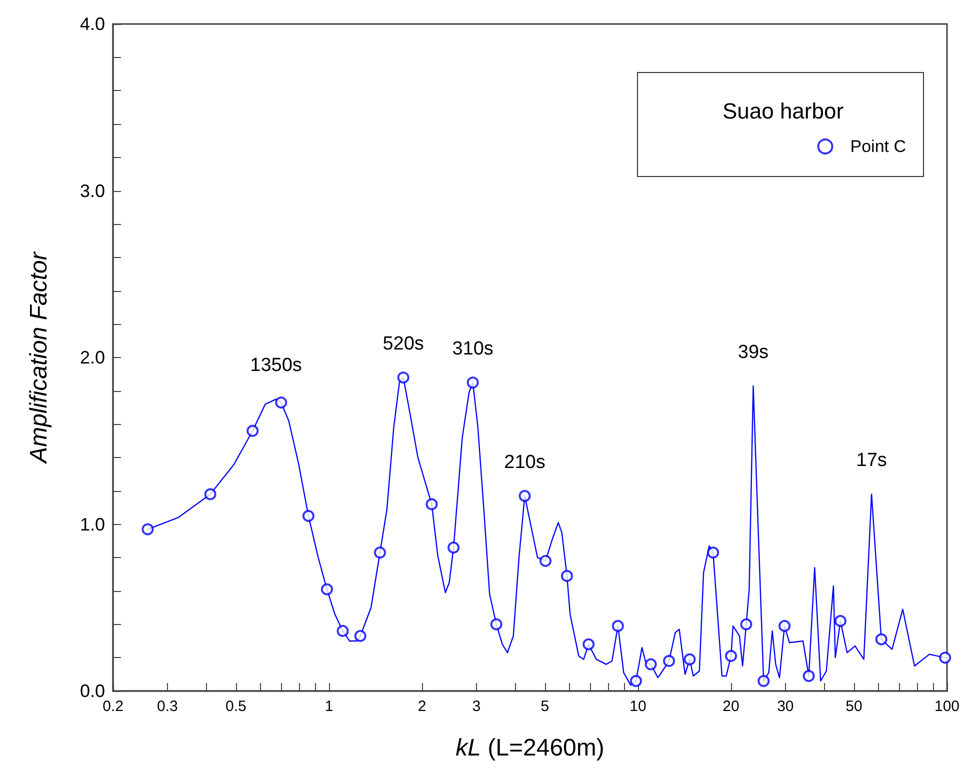  I want to click on x-tick-label: 30, so click(785, 706).